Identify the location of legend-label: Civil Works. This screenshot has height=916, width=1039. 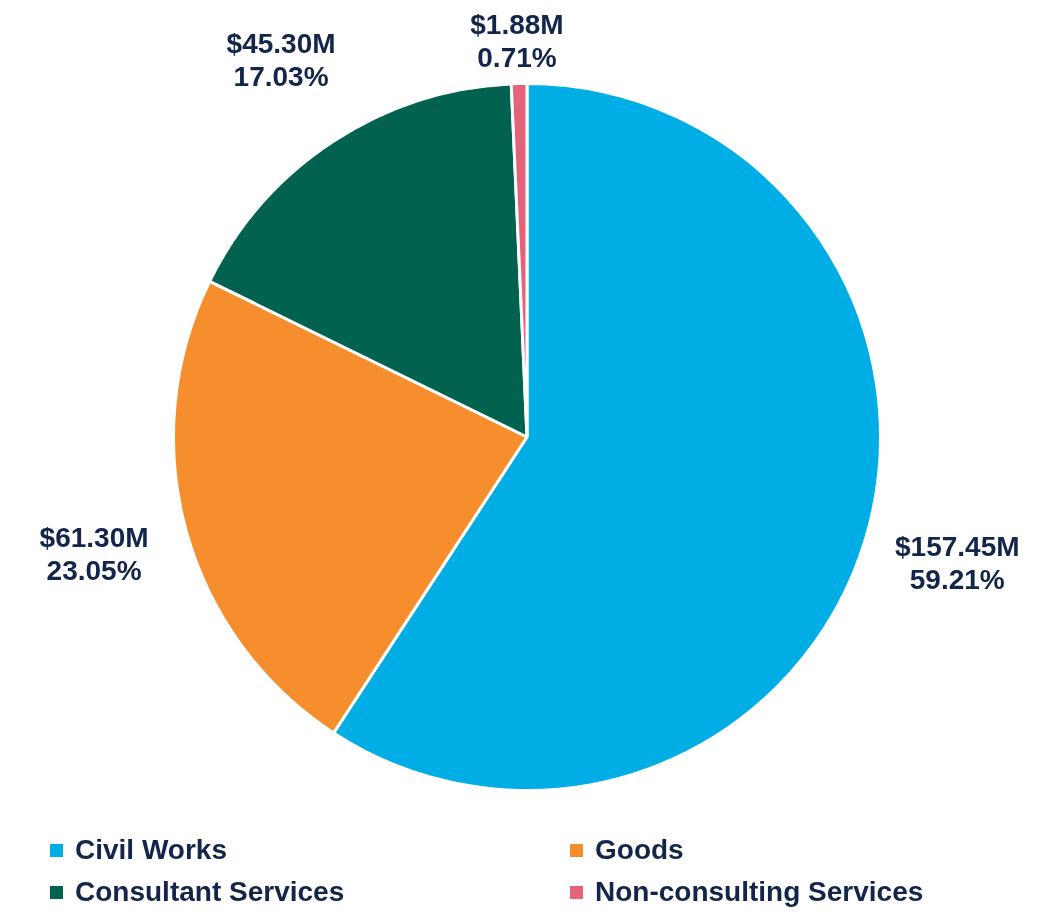
(151, 850).